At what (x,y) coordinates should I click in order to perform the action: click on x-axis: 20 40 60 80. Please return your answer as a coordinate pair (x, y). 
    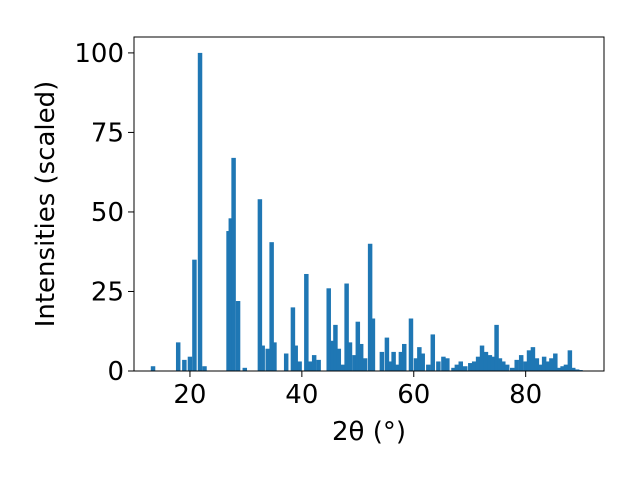
    Looking at the image, I should click on (357, 390).